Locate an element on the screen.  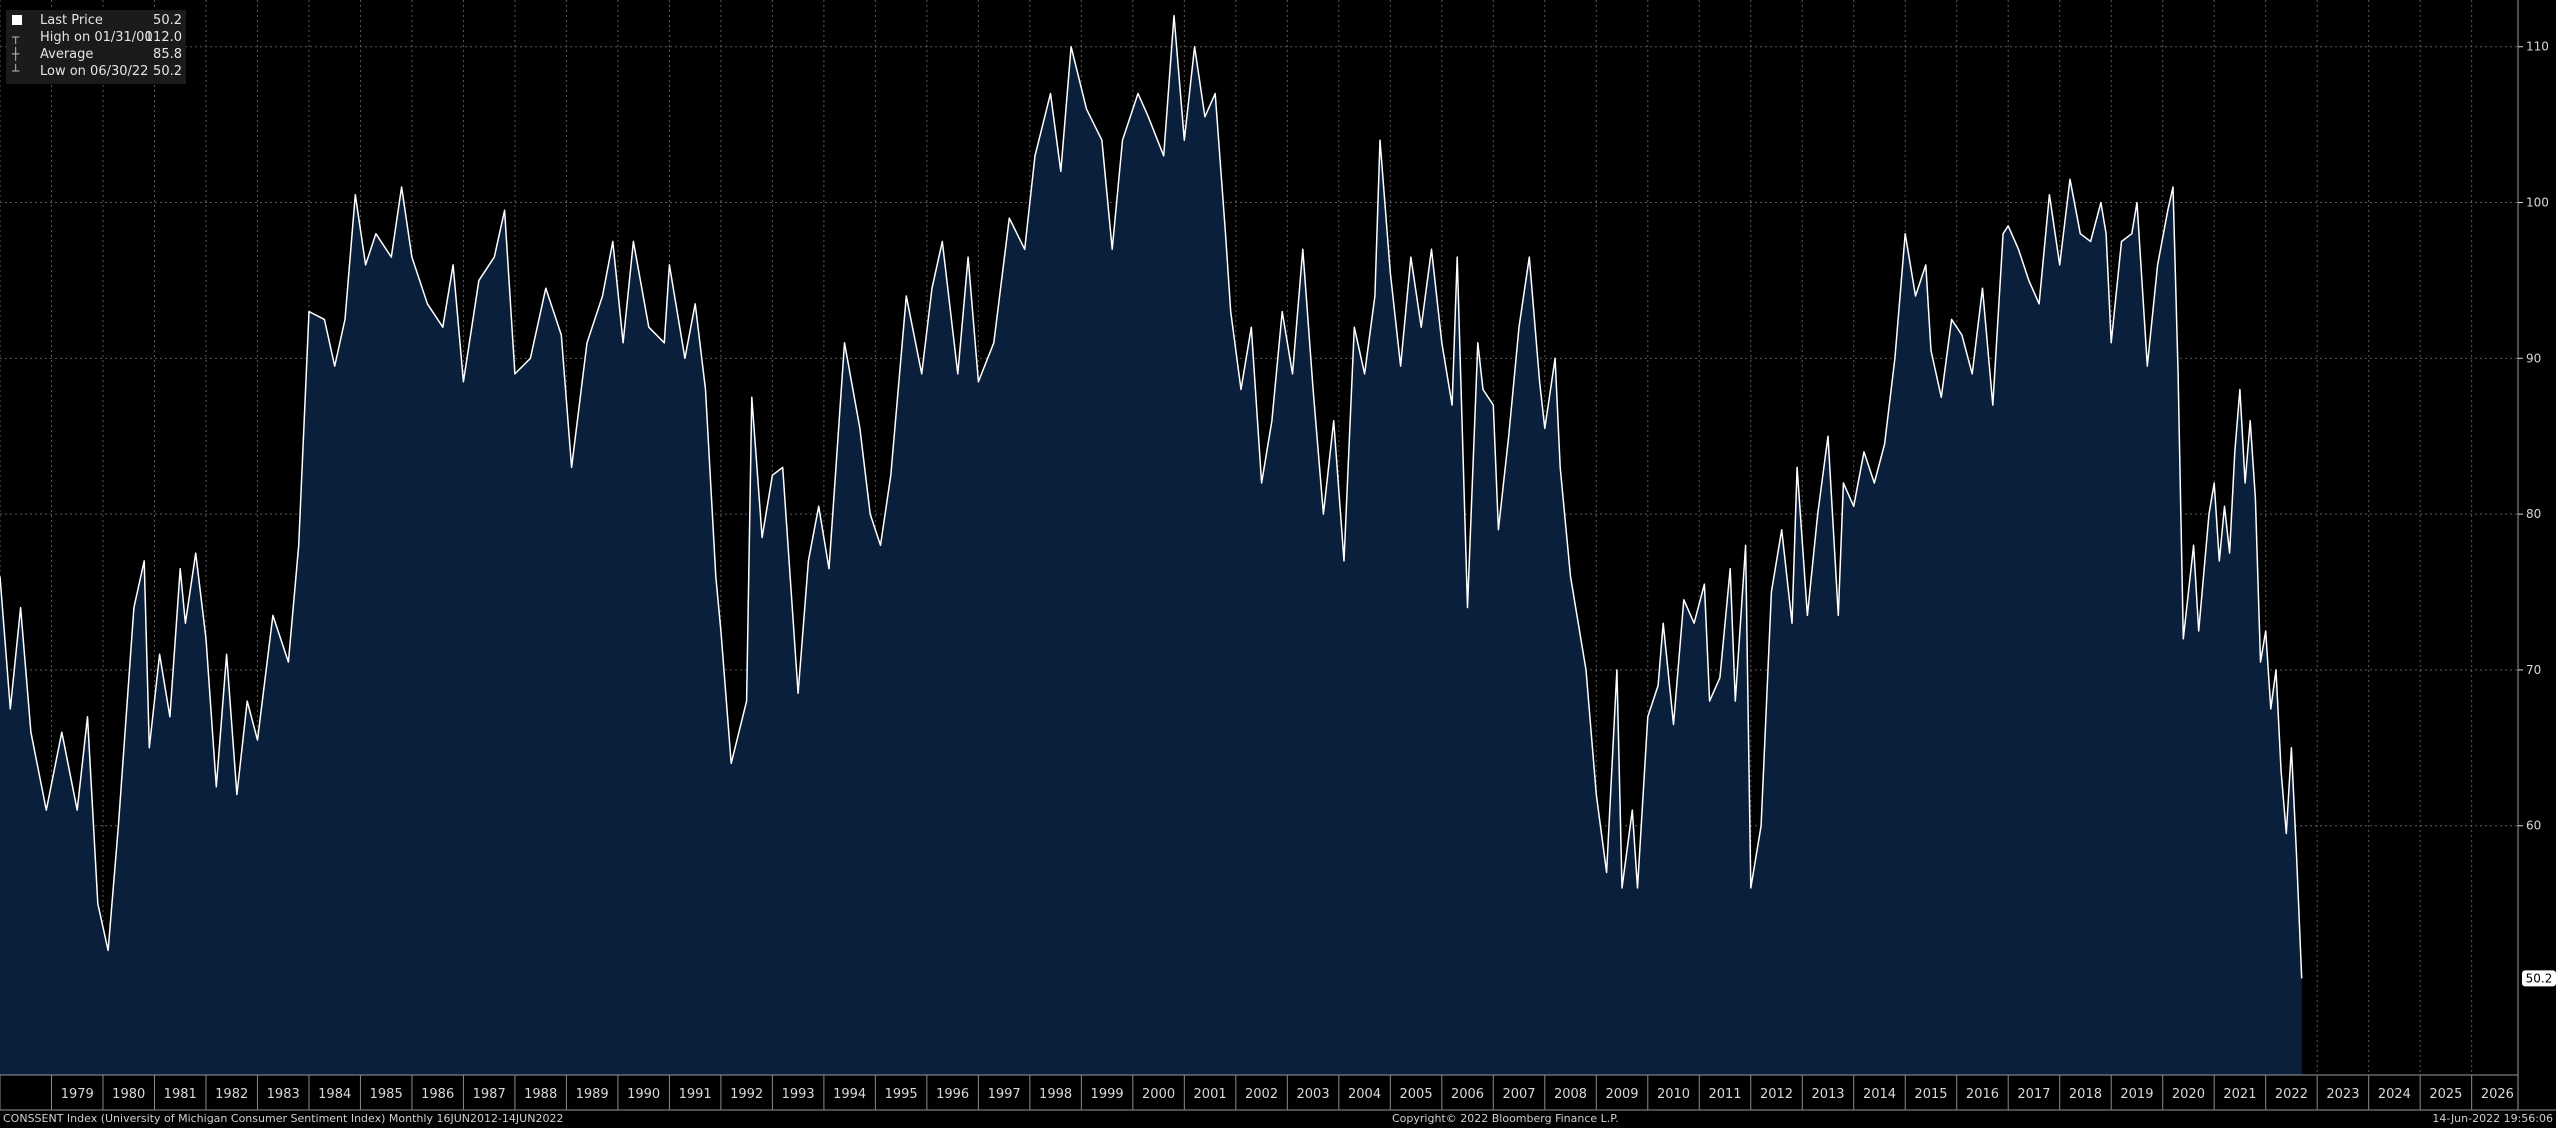
legend-row-high: ┬ High on 01/31/00 112.0 is located at coordinates (96, 37).